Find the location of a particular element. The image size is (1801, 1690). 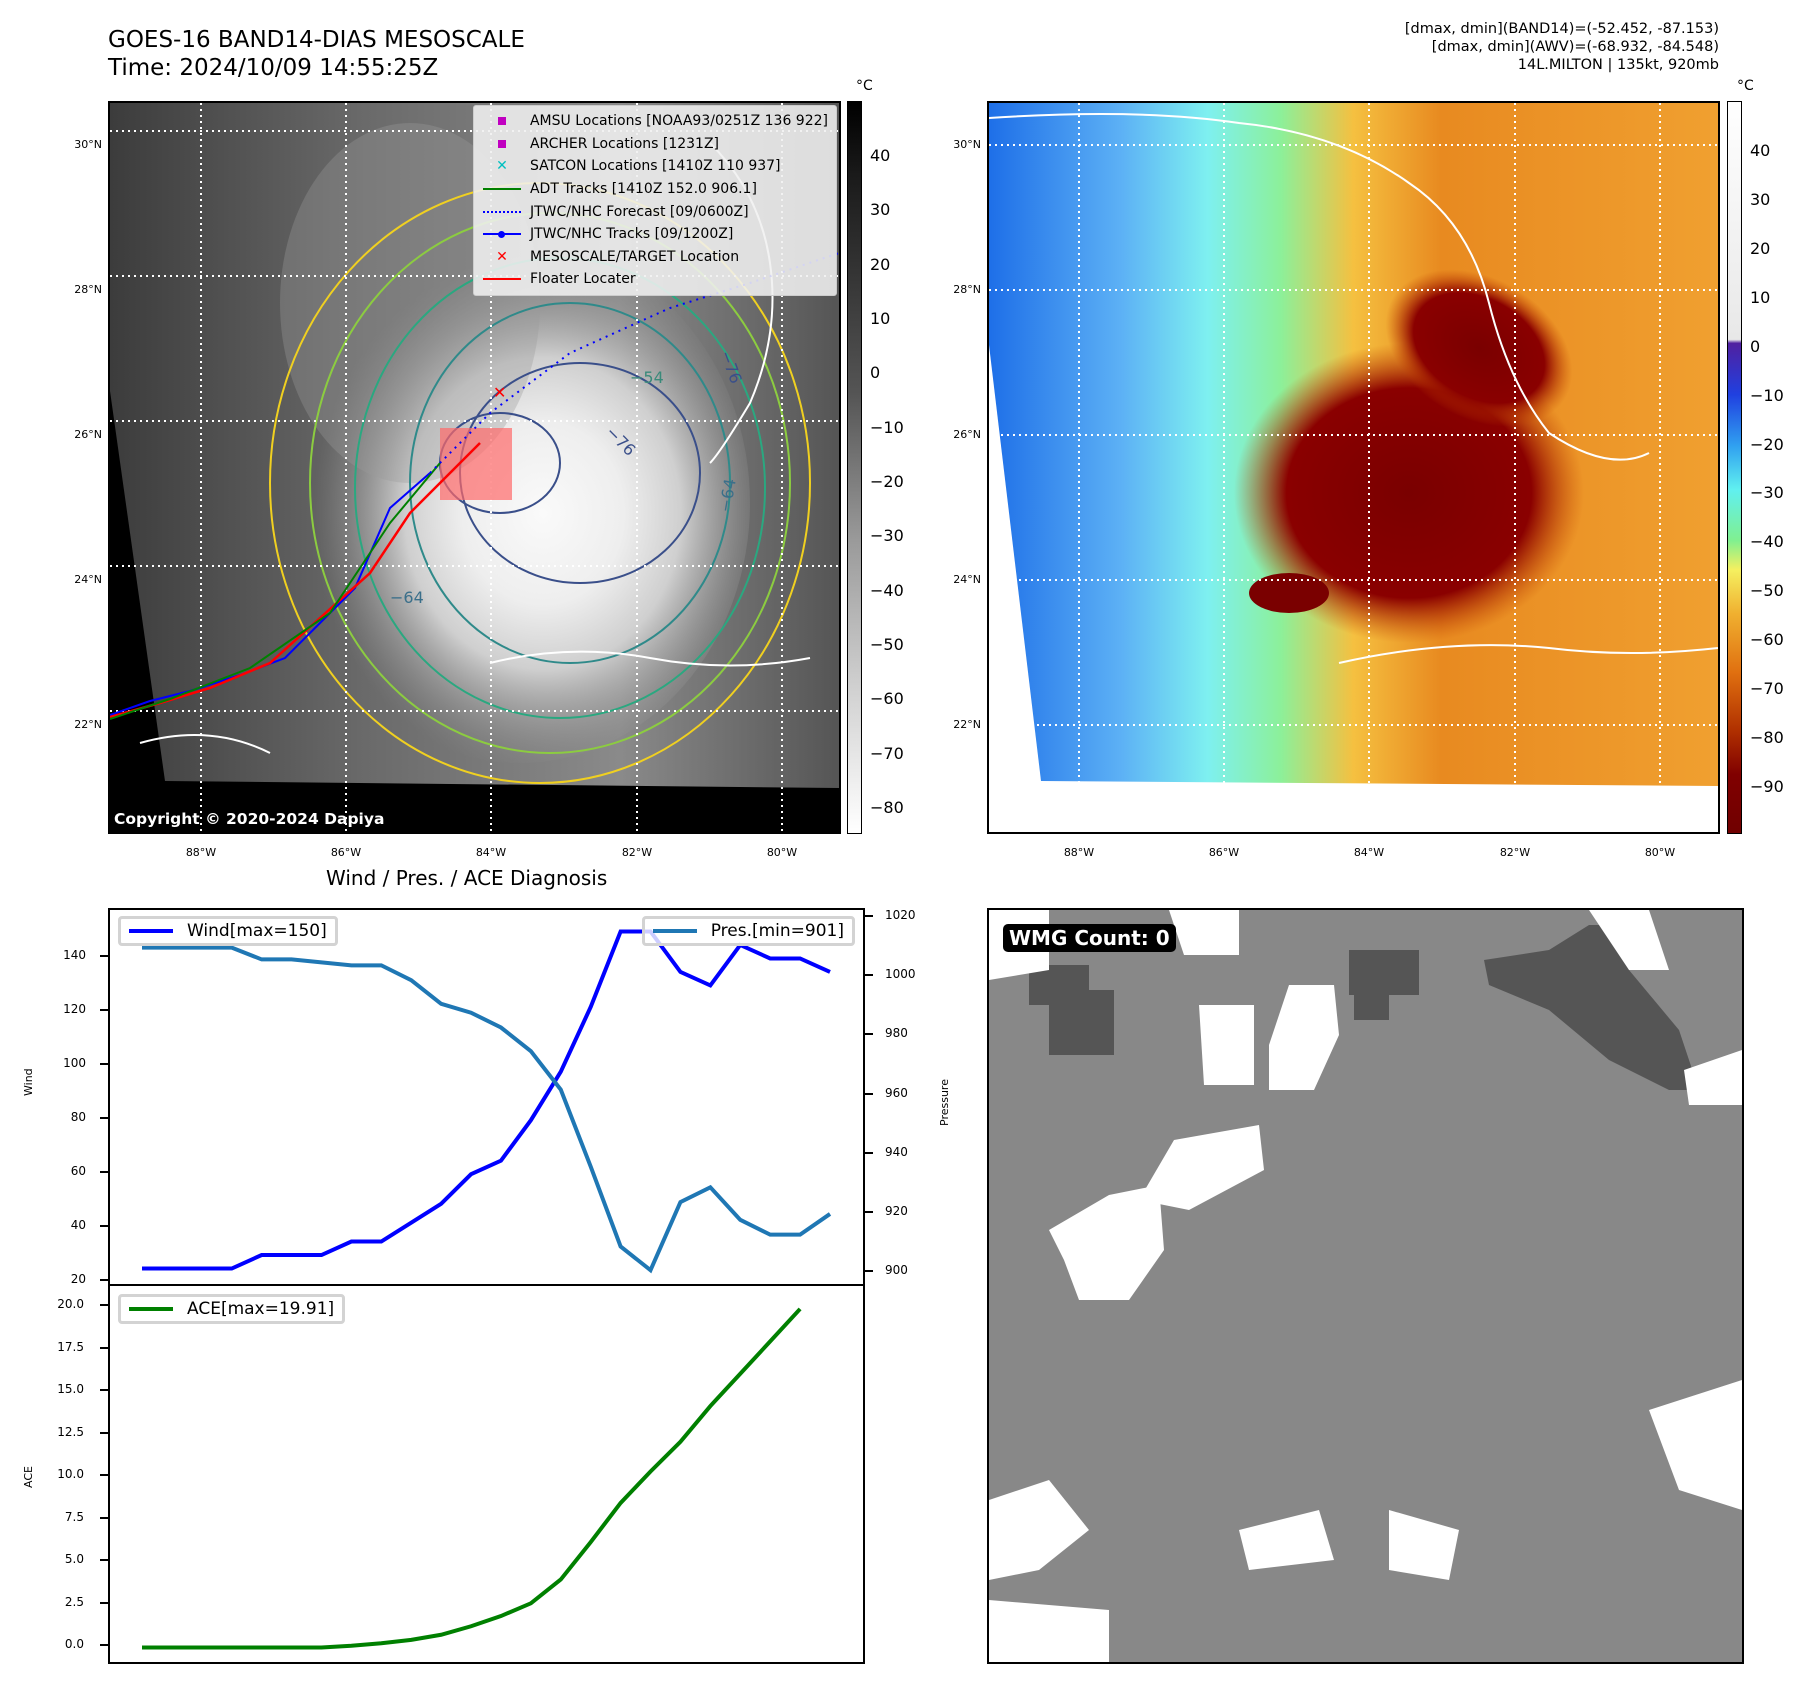

wind-tick: 140 is located at coordinates (74, 955).